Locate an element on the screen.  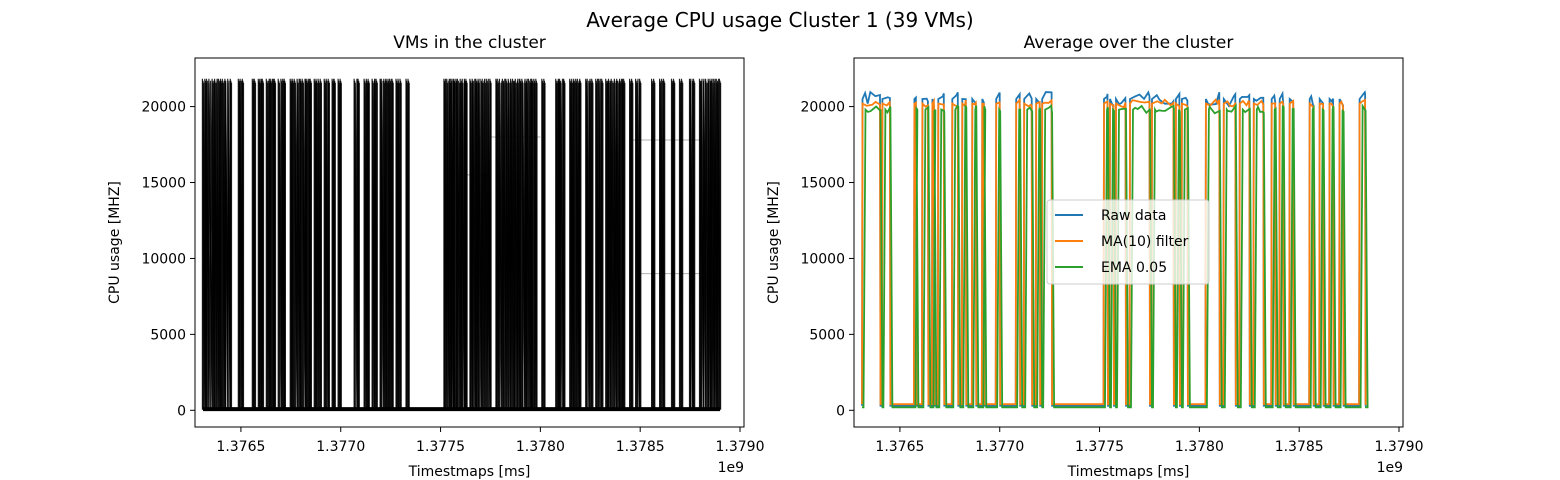
y-axis-label-vms: CPU usage [MHZ] is located at coordinates (115, 242).